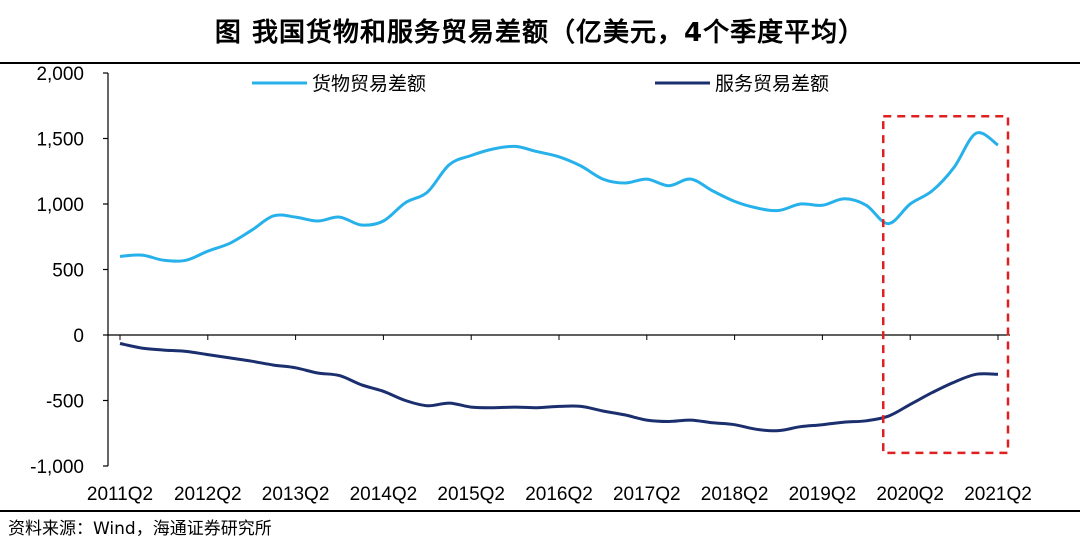  What do you see at coordinates (647, 494) in the screenshot?
I see `x-tick-label: 2017Q2` at bounding box center [647, 494].